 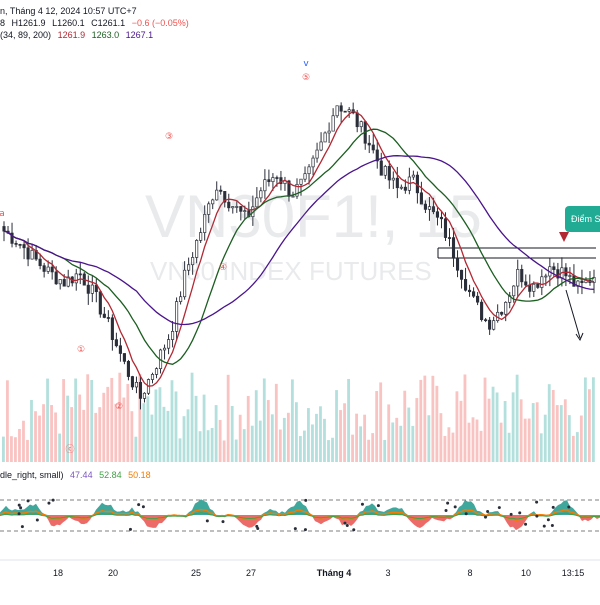 What do you see at coordinates (71, 35) in the screenshot?
I see `ma1-value: 1261.9` at bounding box center [71, 35].